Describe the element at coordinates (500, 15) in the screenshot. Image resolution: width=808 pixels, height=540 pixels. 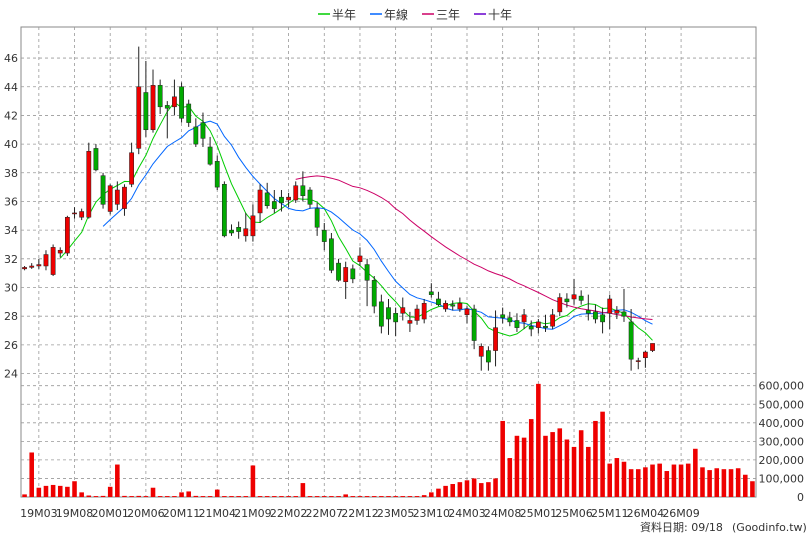
I see `legend-label: 十年` at that location.